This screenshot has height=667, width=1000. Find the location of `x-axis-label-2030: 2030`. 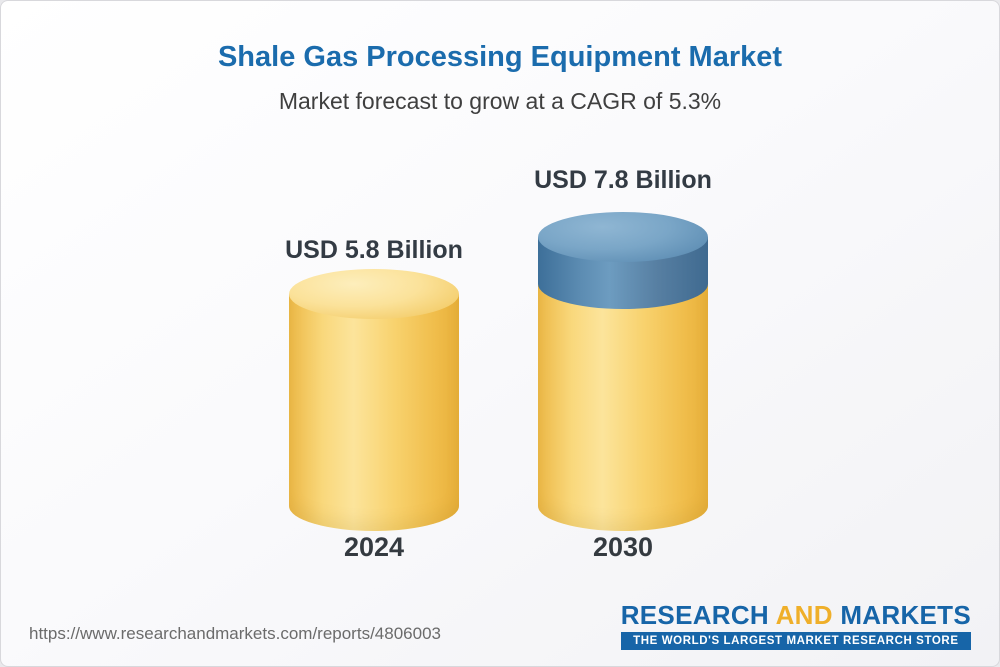

x-axis-label-2030: 2030 is located at coordinates (623, 547).